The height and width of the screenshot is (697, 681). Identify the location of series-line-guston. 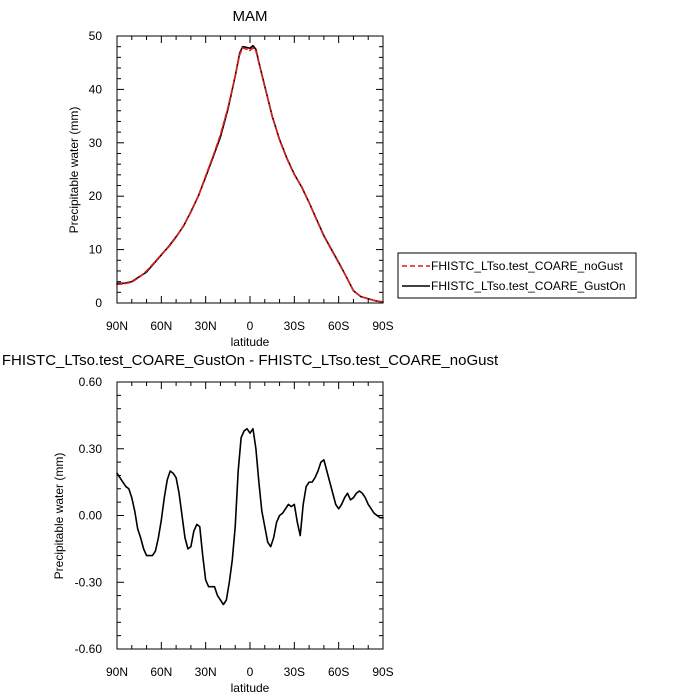
(250, 173).